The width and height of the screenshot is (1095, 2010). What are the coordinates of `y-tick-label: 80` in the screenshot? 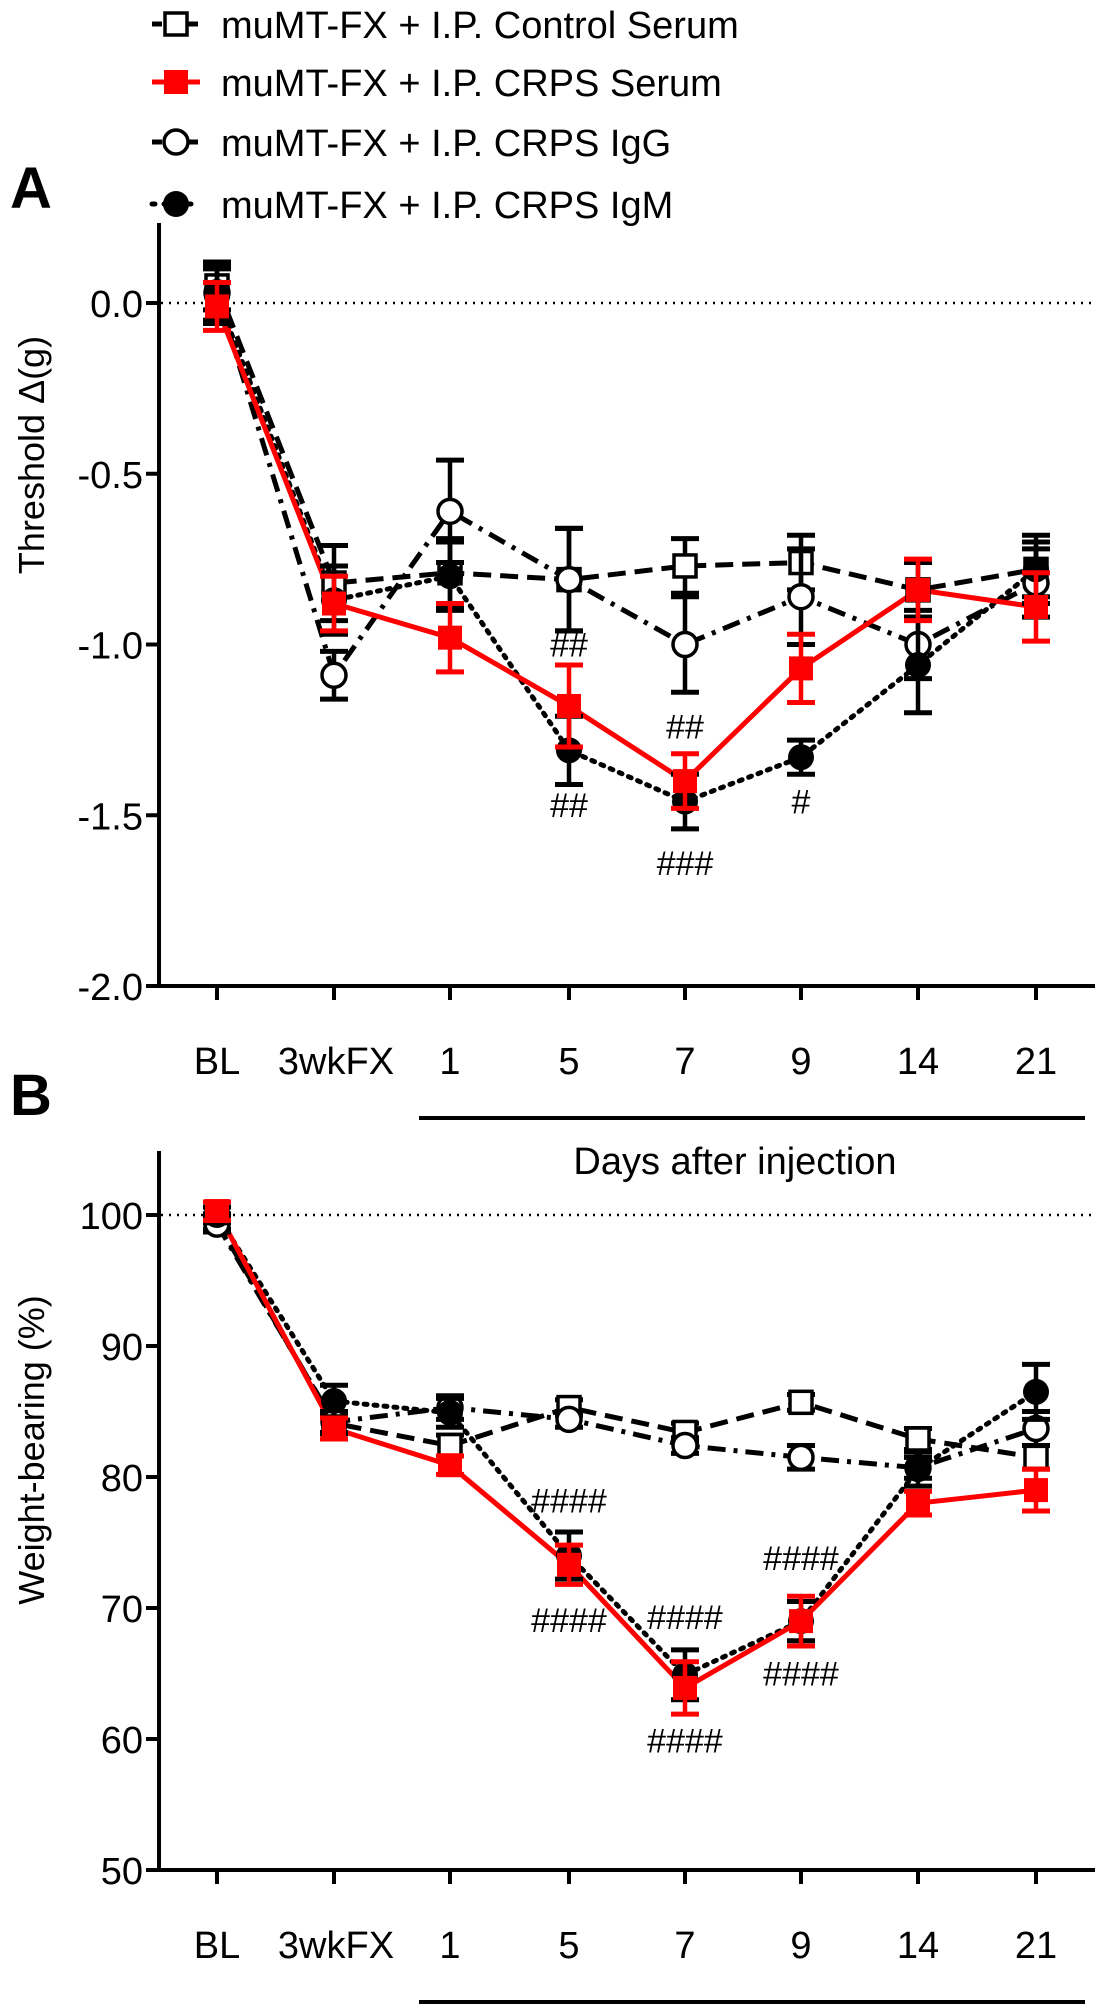 It's located at (122, 1479).